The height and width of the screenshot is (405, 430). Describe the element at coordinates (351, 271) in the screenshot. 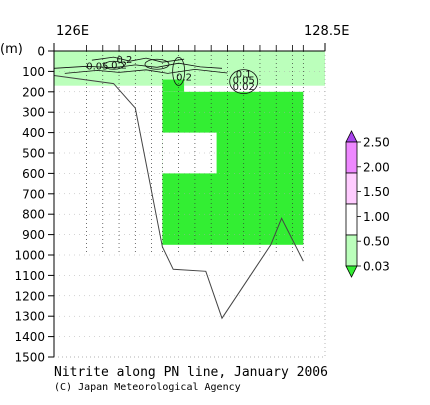

I see `colorbar-bottom-arrow` at that location.